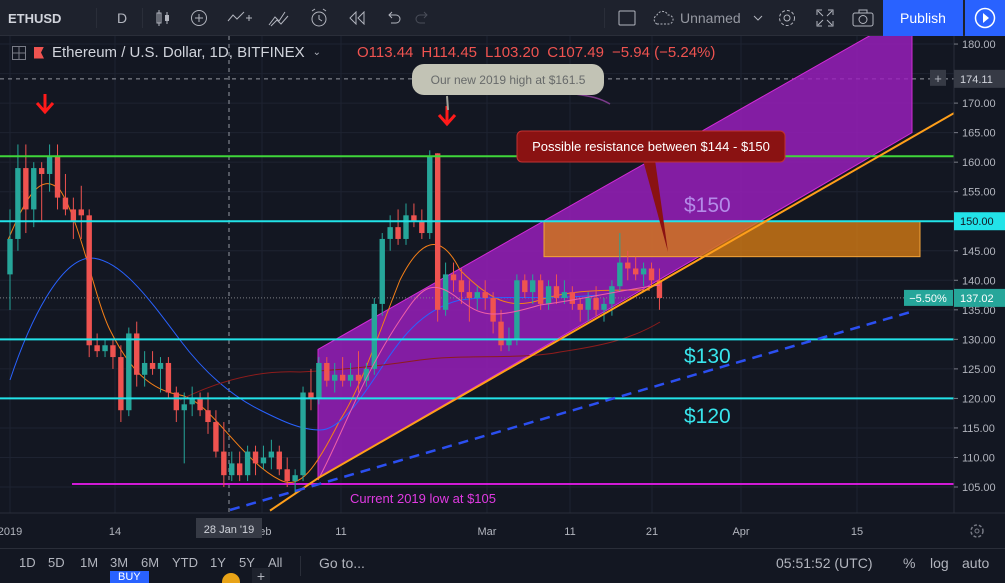 The image size is (1005, 583). Describe the element at coordinates (35, 18) in the screenshot. I see `symbol-search: ETHUSD` at that location.